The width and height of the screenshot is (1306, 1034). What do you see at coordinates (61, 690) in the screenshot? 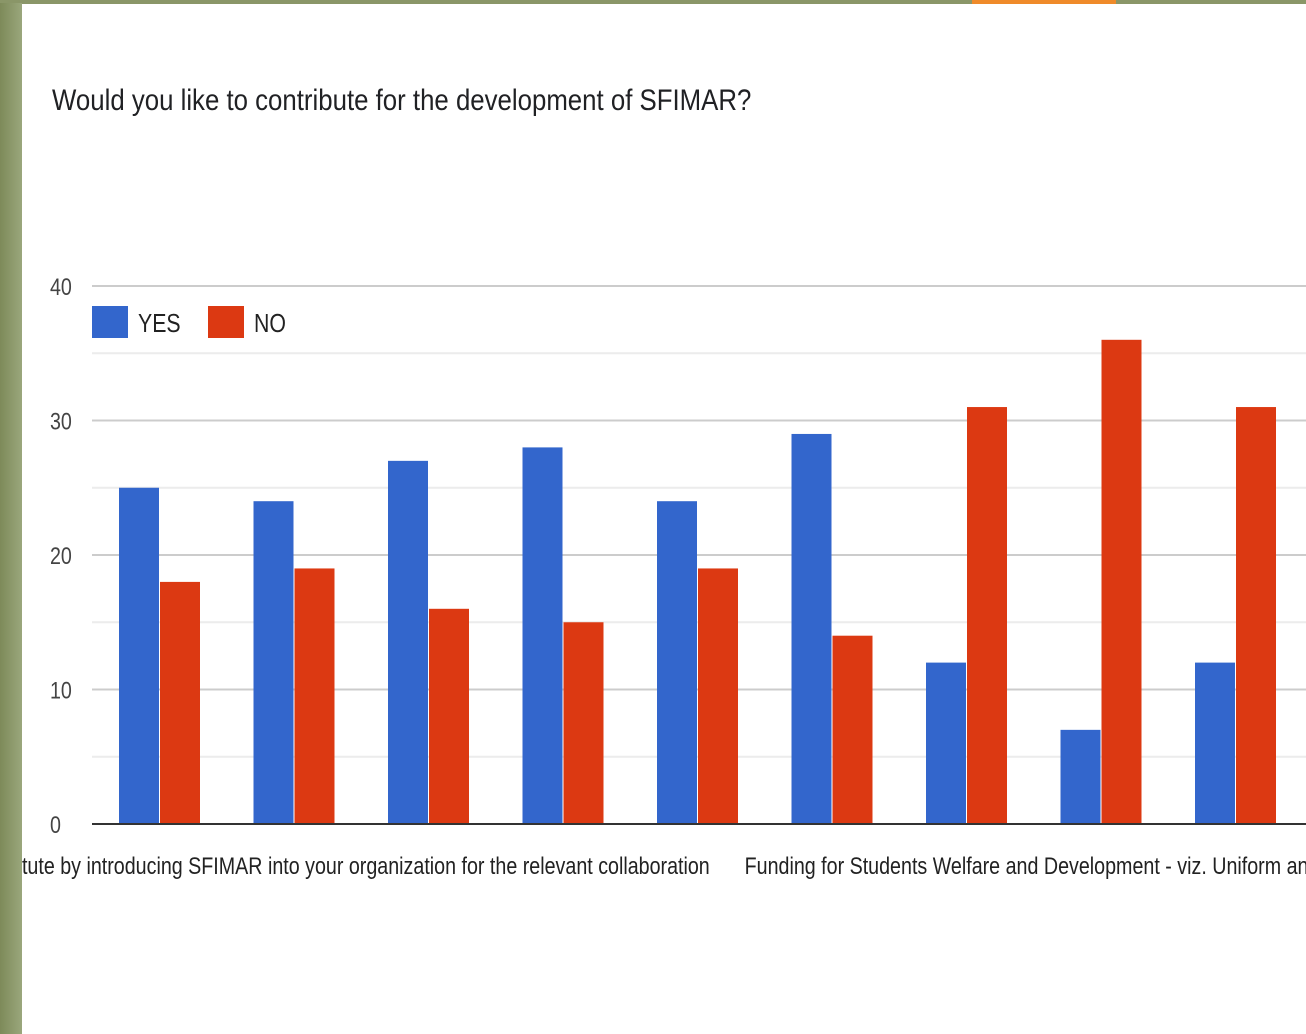
I see `y-tick-label: 10` at bounding box center [61, 690].